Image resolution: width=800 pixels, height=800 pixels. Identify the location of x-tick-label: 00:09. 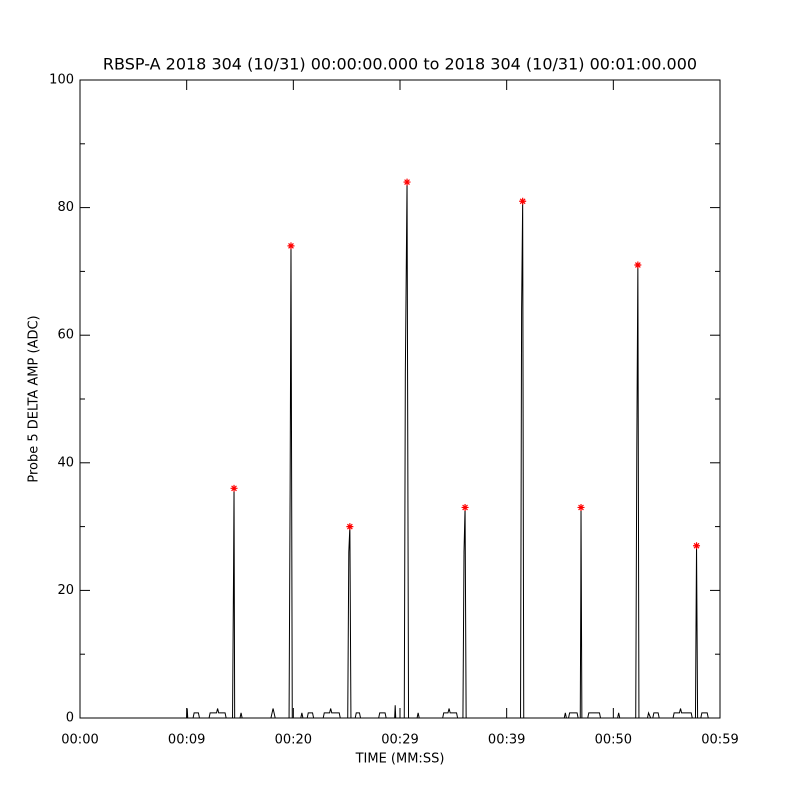
(186, 740).